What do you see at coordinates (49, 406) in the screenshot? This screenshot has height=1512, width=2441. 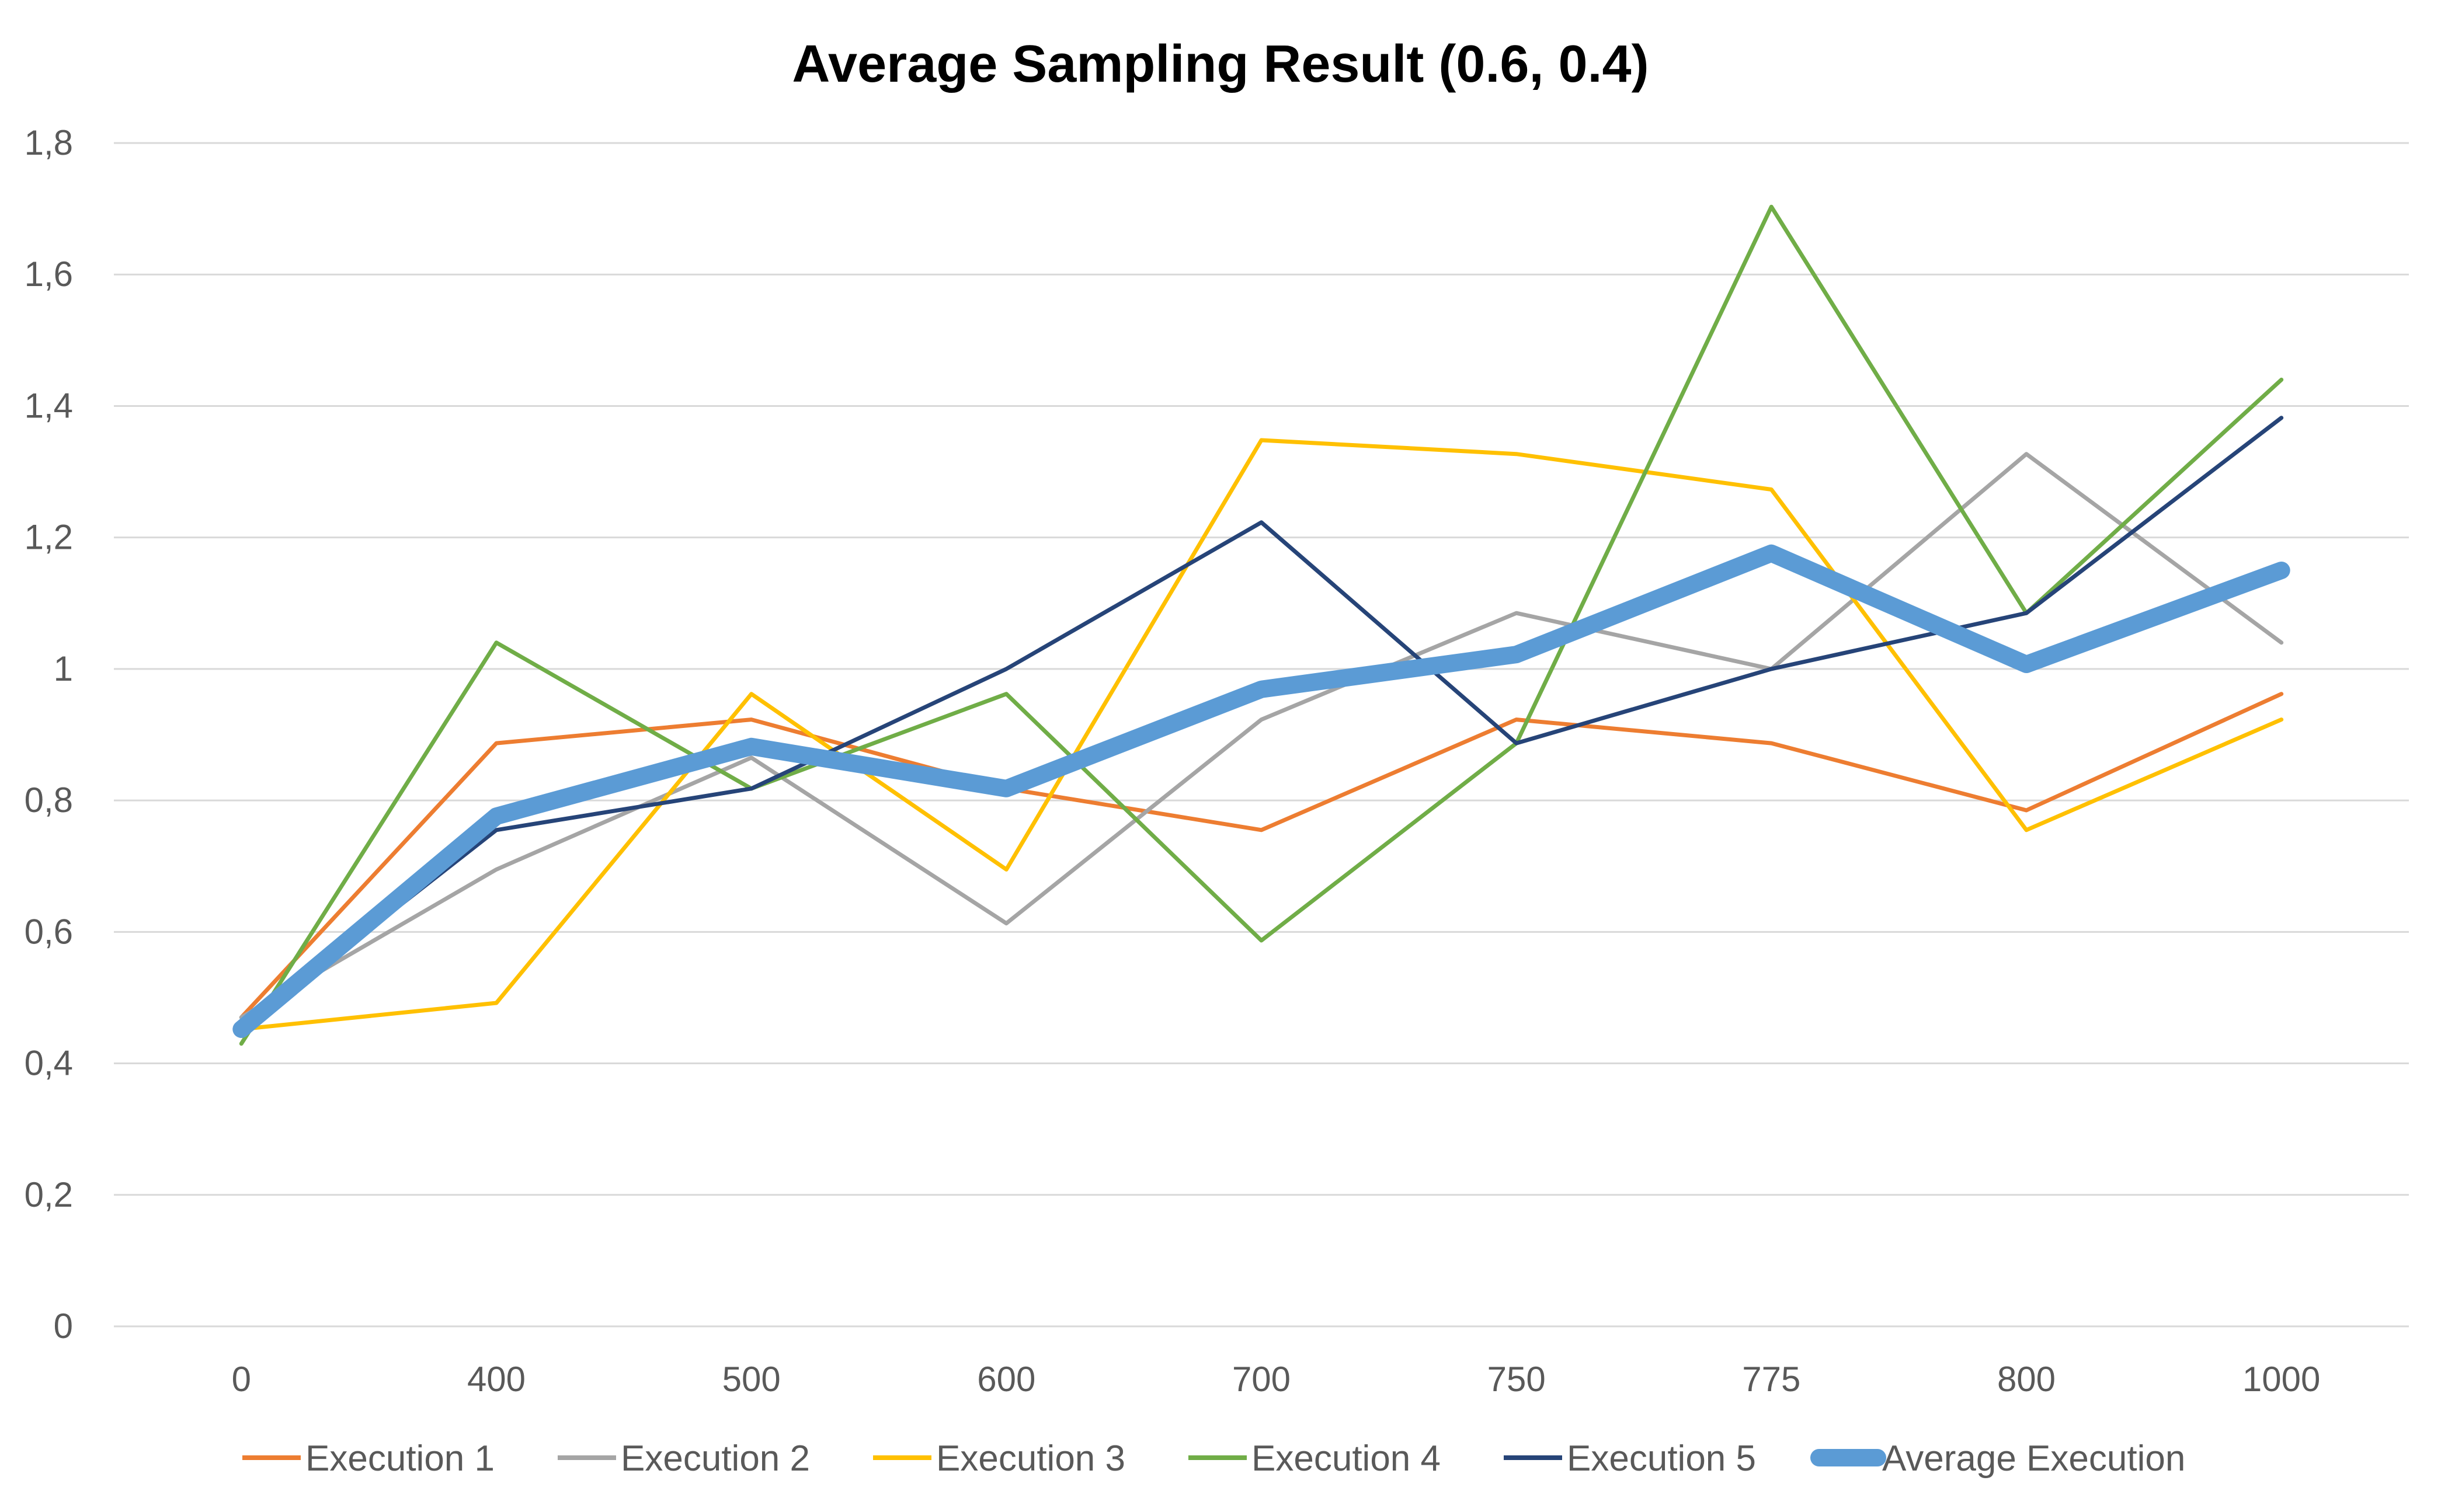 I see `y-tick-label: 1,4` at bounding box center [49, 406].